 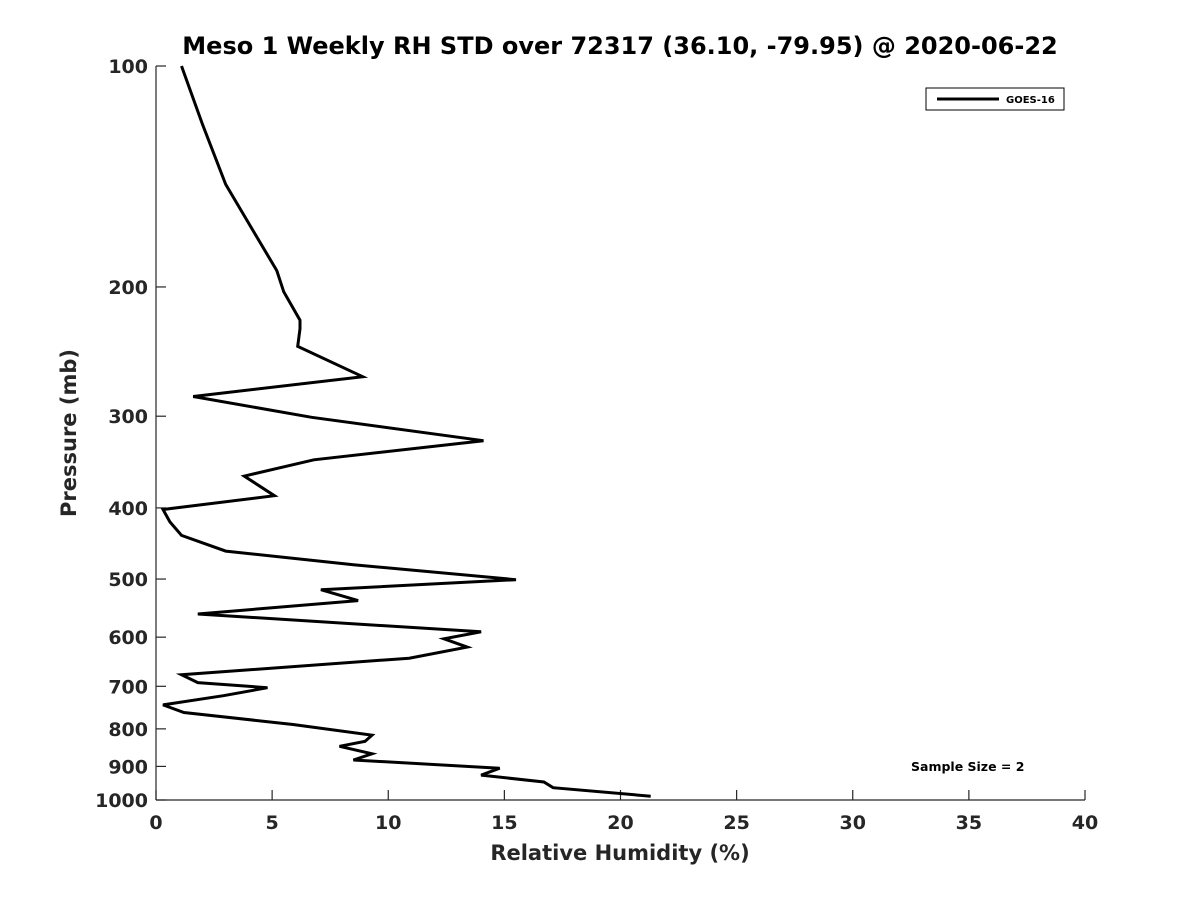 What do you see at coordinates (128, 638) in the screenshot?
I see `y-tick-label: 600` at bounding box center [128, 638].